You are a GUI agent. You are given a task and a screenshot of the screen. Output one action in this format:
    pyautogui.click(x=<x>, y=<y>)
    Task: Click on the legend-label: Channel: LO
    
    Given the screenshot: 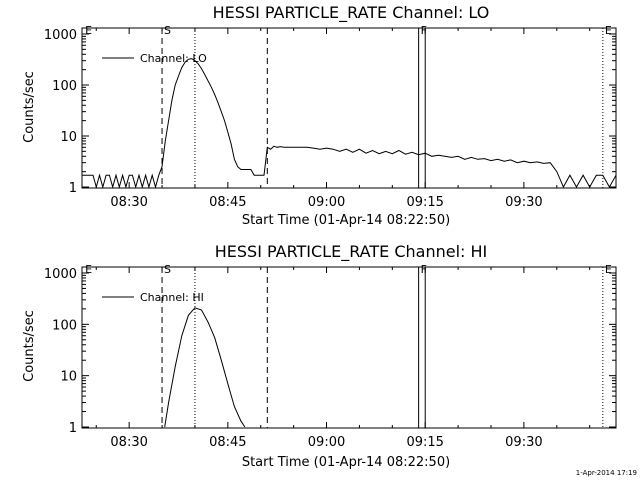 What is the action you would take?
    pyautogui.click(x=173, y=58)
    